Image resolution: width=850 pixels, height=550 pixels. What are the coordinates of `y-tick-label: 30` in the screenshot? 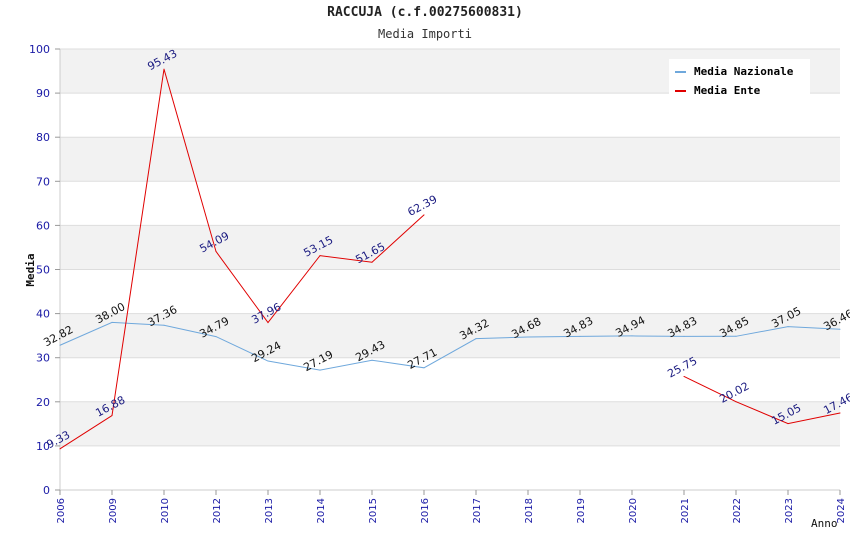 It's located at (43, 358).